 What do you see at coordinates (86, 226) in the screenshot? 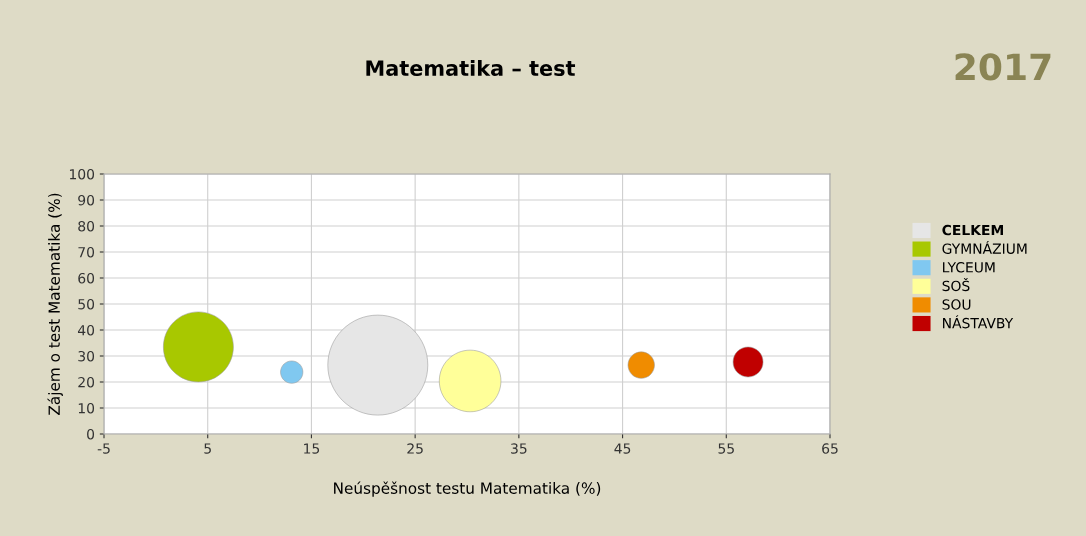
I see `y-tick-label: 80` at bounding box center [86, 226].